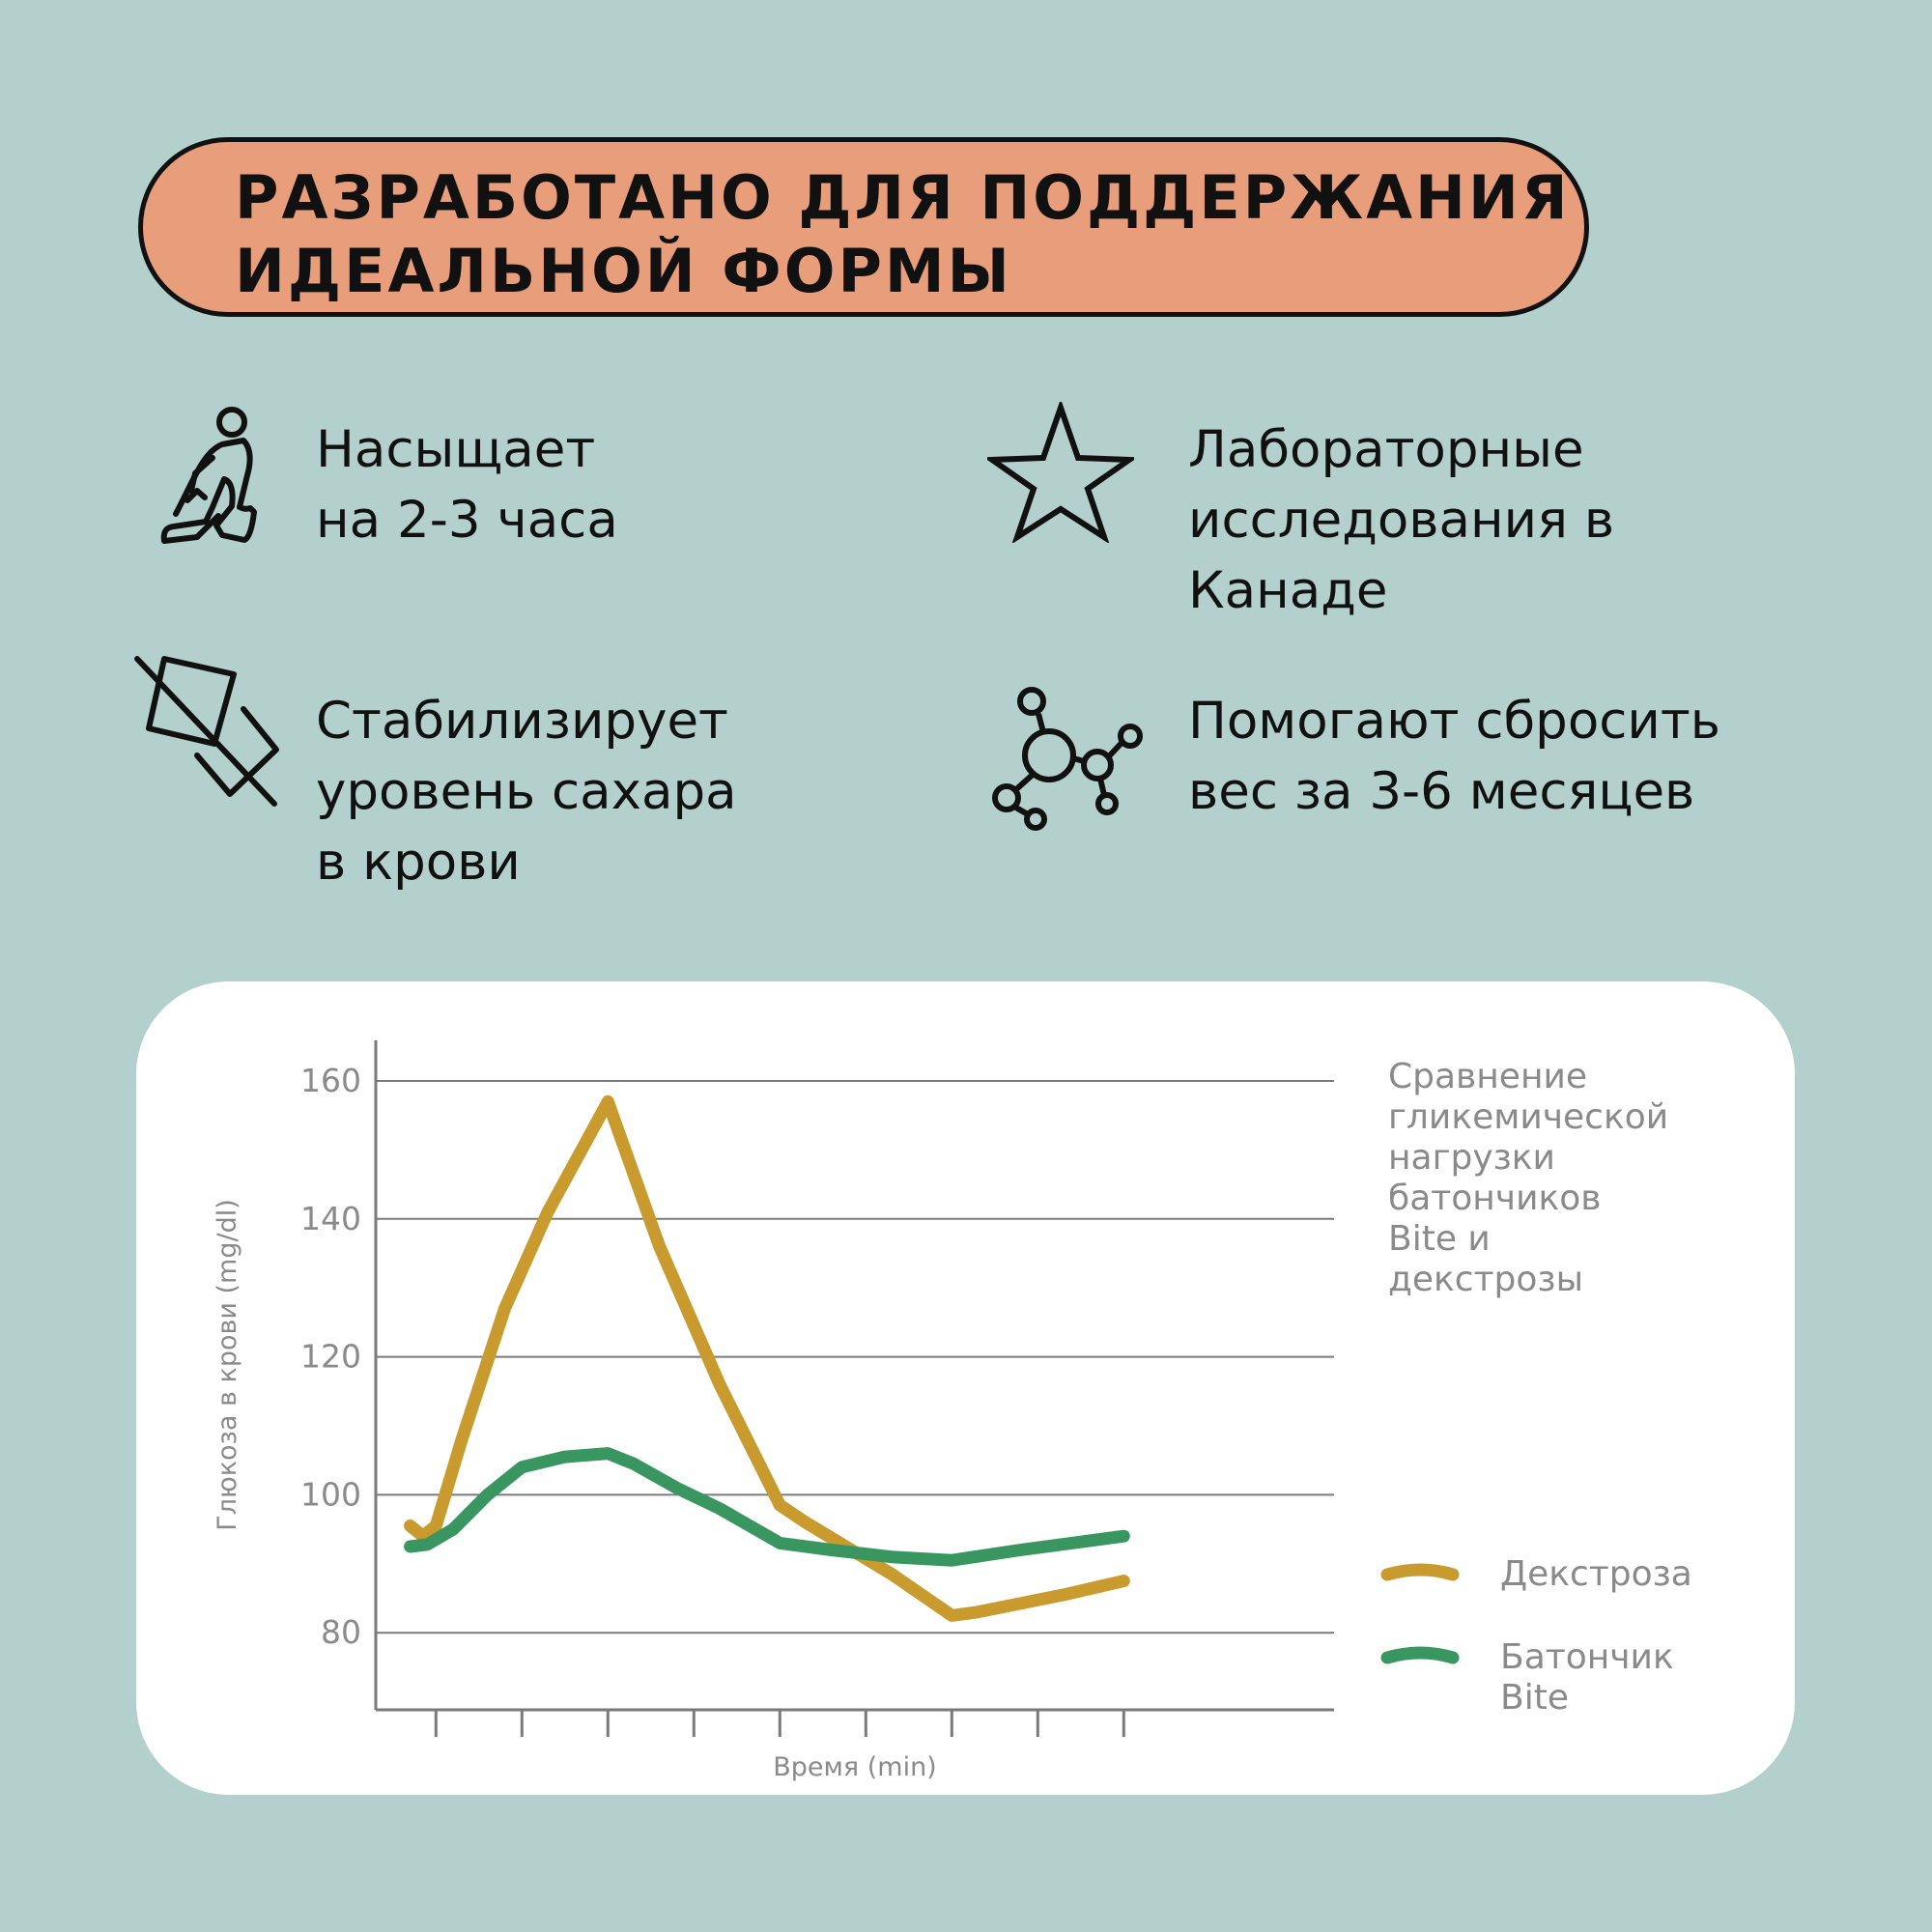 This screenshot has width=1932, height=1932. I want to click on series-line-dextrose, so click(767, 1358).